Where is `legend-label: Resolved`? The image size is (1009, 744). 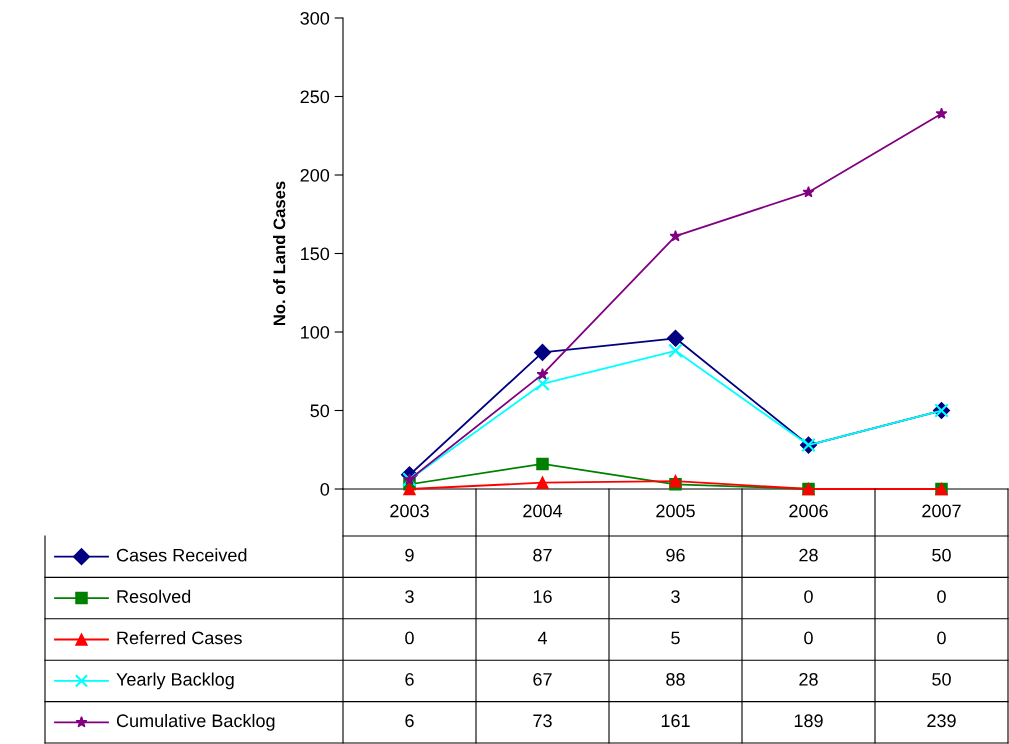 legend-label: Resolved is located at coordinates (154, 596).